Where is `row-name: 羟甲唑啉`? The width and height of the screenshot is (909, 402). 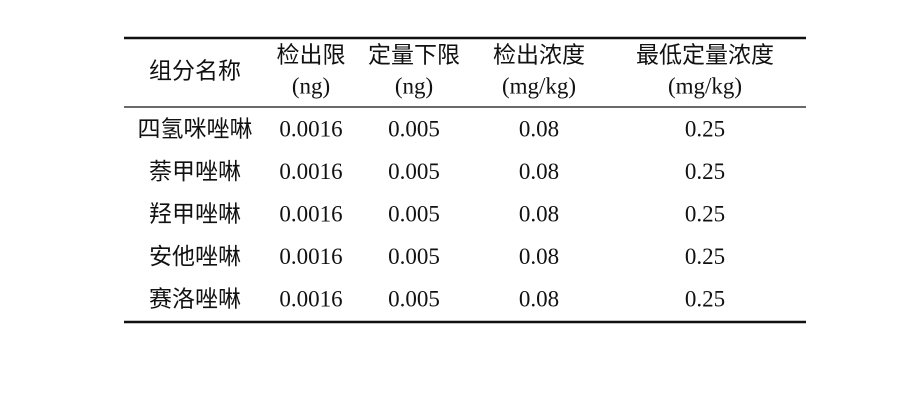 row-name: 羟甲唑啉 is located at coordinates (195, 213).